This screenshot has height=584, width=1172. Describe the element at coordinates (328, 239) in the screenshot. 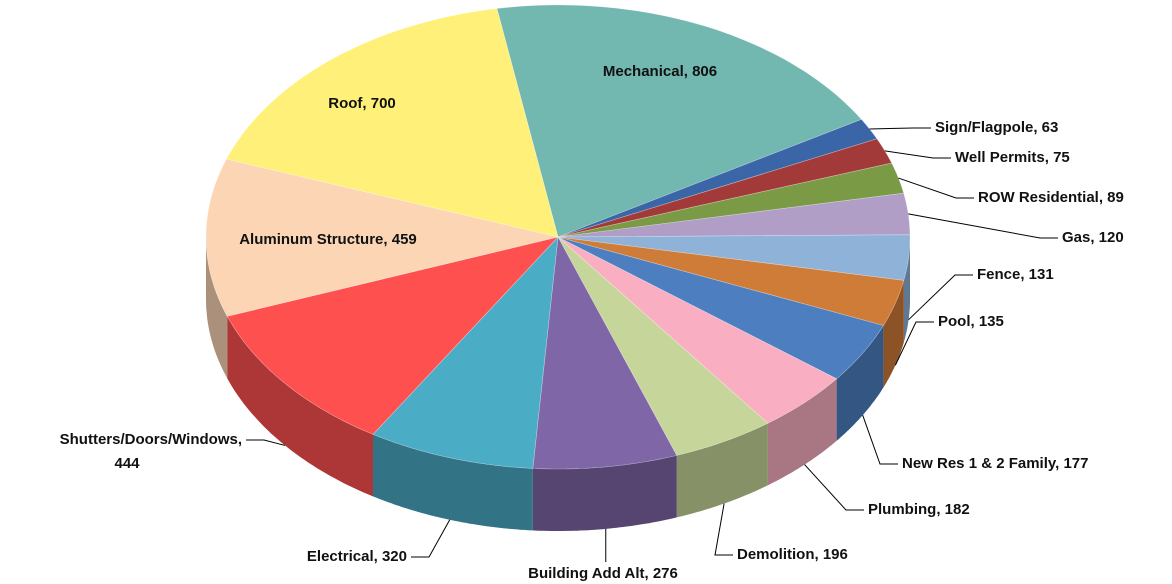

I see `data-label: Aluminum Structure, 459` at that location.